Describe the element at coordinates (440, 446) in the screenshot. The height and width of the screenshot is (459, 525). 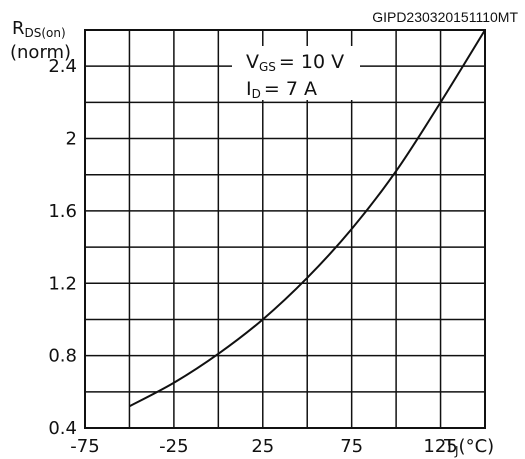
I see `x-tick-label: 125` at that location.